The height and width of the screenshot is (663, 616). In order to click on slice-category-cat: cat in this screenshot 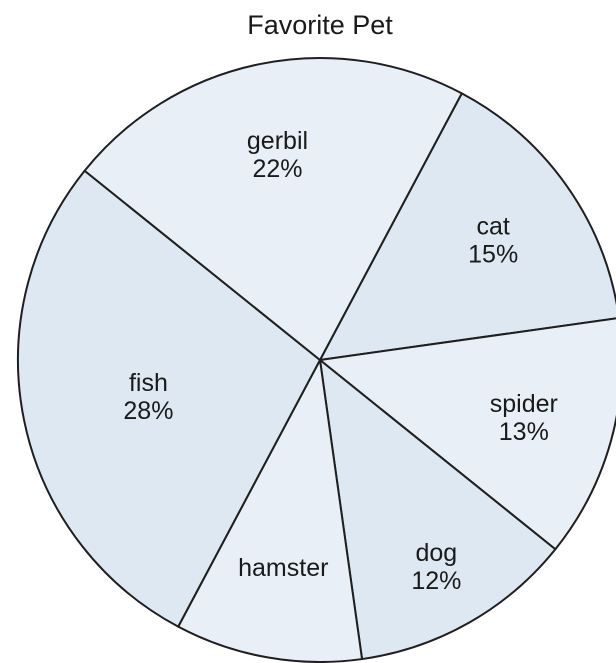, I will do `click(492, 227)`.